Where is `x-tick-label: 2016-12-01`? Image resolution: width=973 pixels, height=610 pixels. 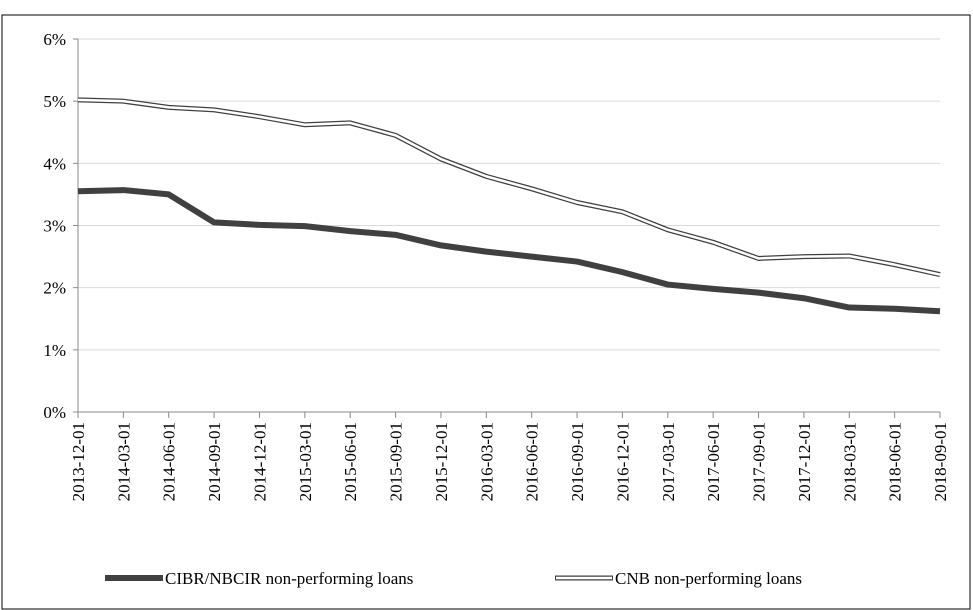
x-tick-label: 2016-12-01 is located at coordinates (622, 461).